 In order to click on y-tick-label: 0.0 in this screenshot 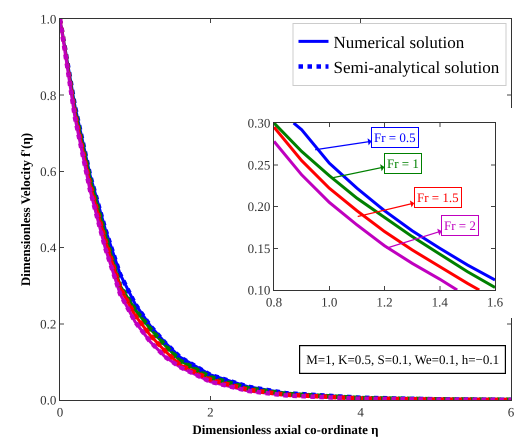, I will do `click(48, 400)`.